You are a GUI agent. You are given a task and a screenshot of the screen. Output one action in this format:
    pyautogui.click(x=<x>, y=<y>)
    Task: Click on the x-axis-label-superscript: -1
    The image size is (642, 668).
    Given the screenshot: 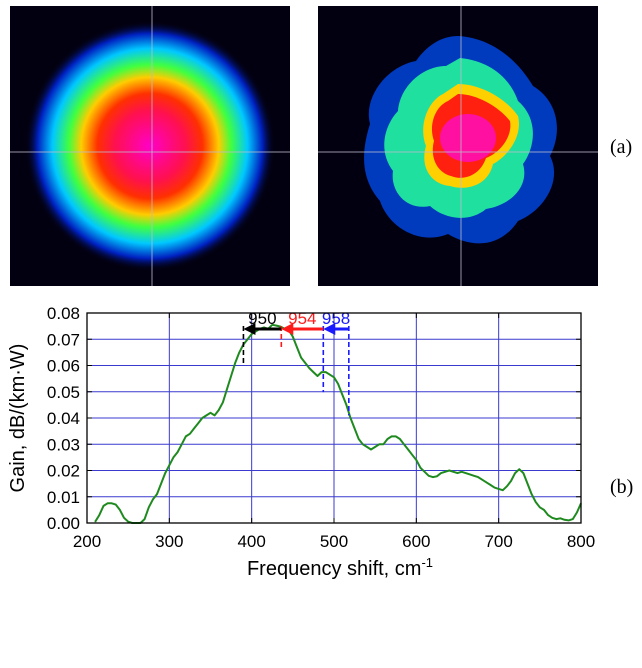 What is the action you would take?
    pyautogui.click(x=427, y=562)
    